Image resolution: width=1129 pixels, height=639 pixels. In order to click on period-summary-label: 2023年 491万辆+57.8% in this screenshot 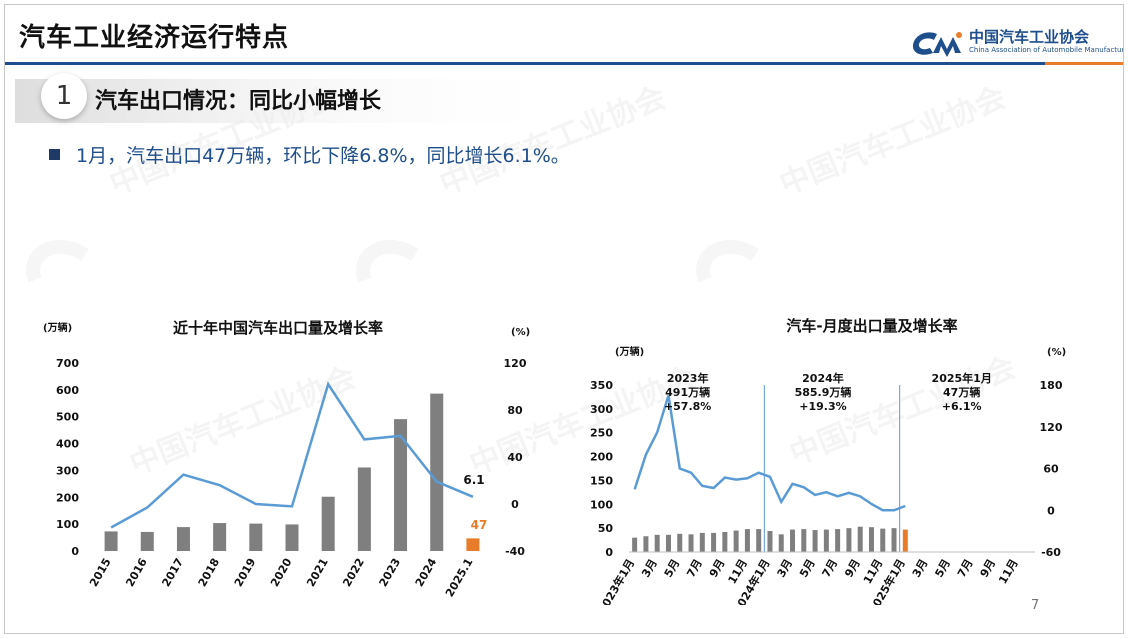, I will do `click(687, 392)`.